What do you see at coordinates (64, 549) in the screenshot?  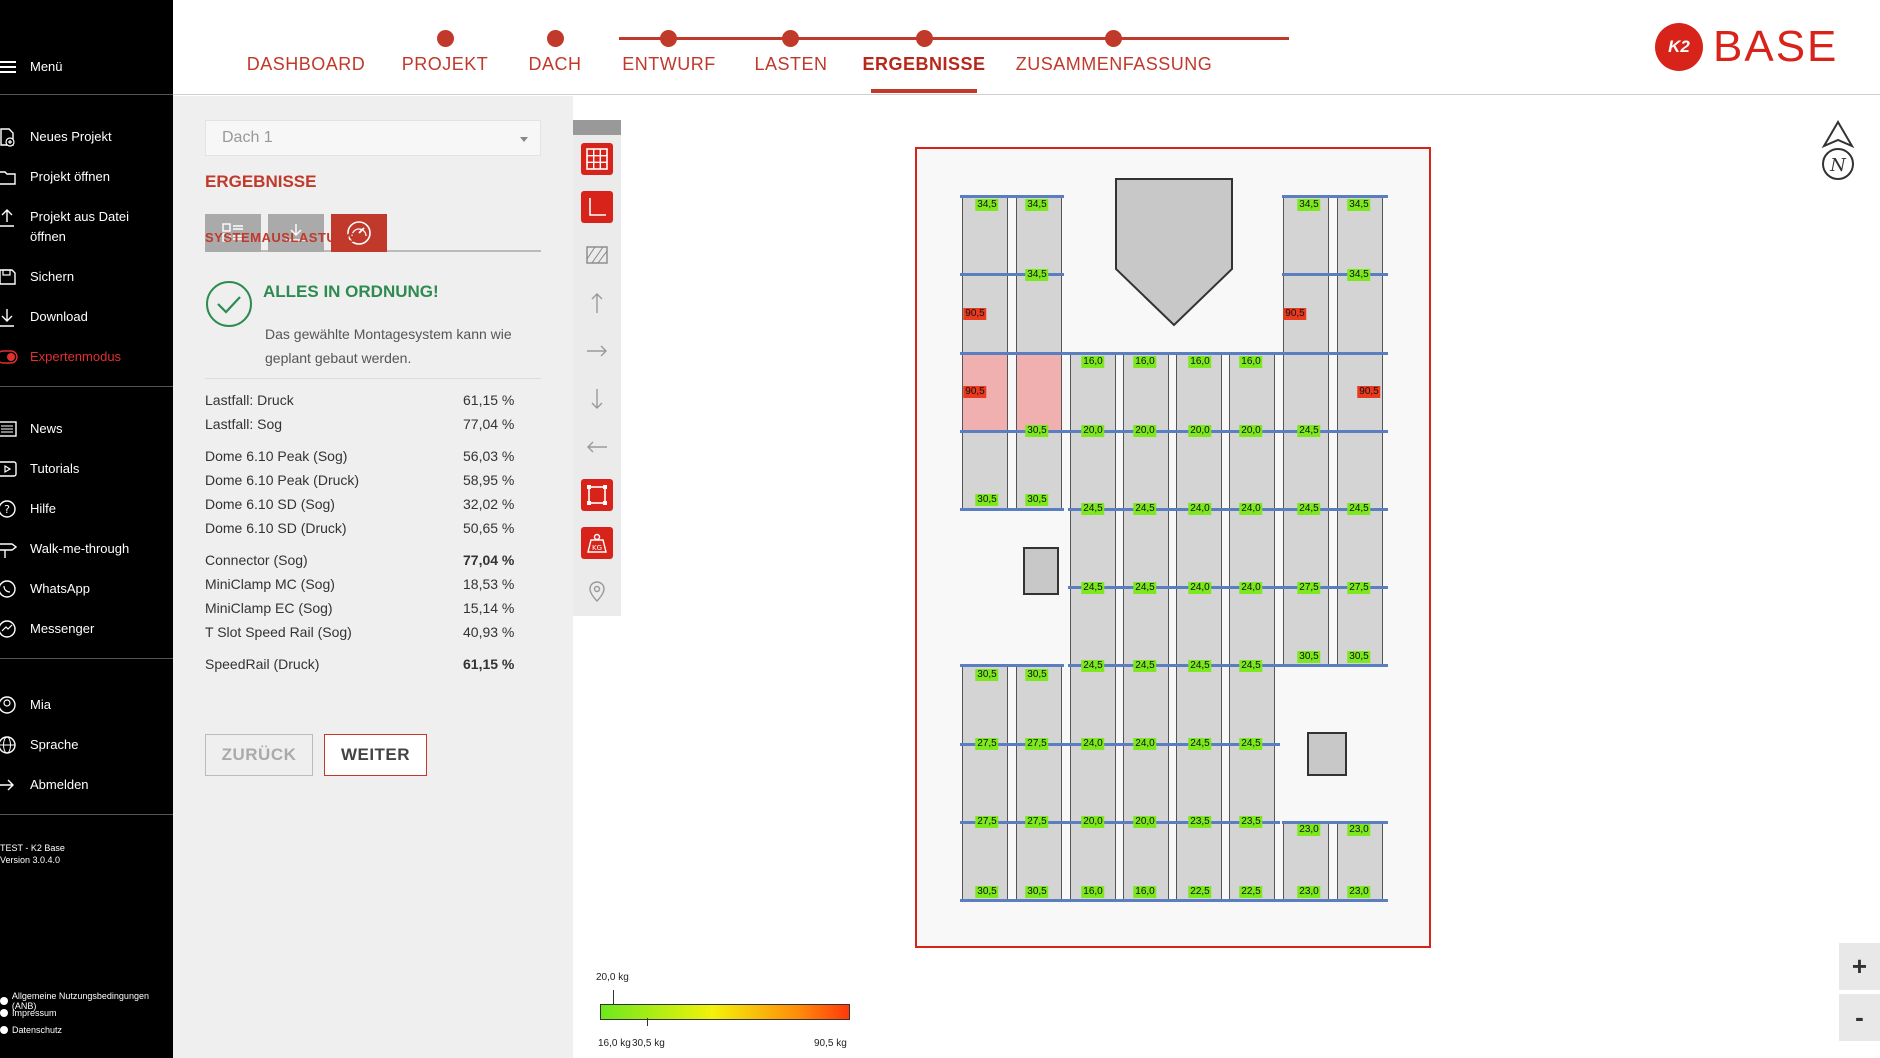 I see `sidebar-item-walkthrough: Walk-me-through` at bounding box center [64, 549].